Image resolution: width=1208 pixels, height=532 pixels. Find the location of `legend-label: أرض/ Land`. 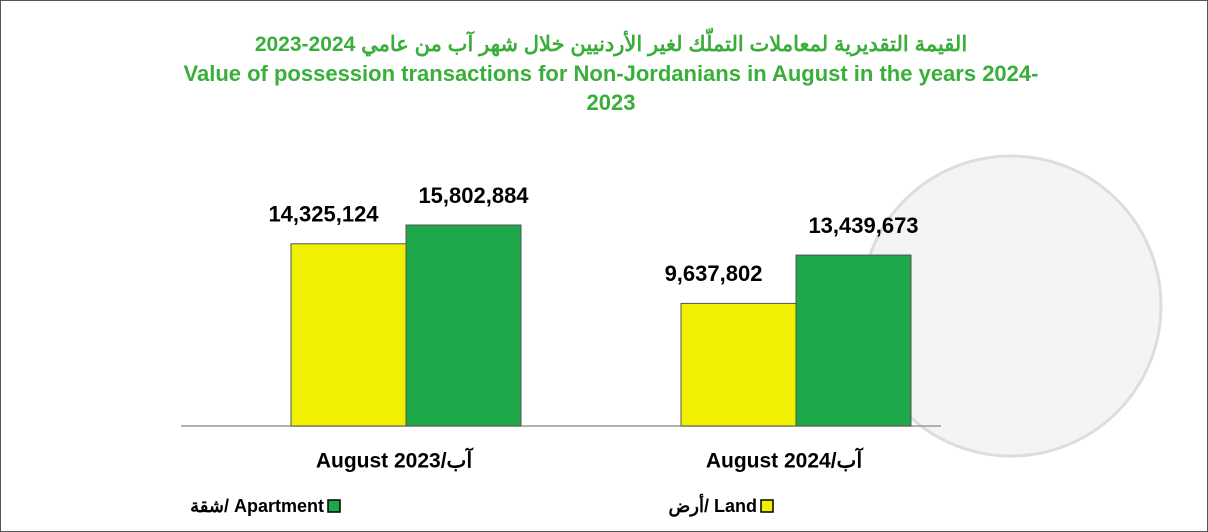

legend-label: أرض/ Land is located at coordinates (713, 505).